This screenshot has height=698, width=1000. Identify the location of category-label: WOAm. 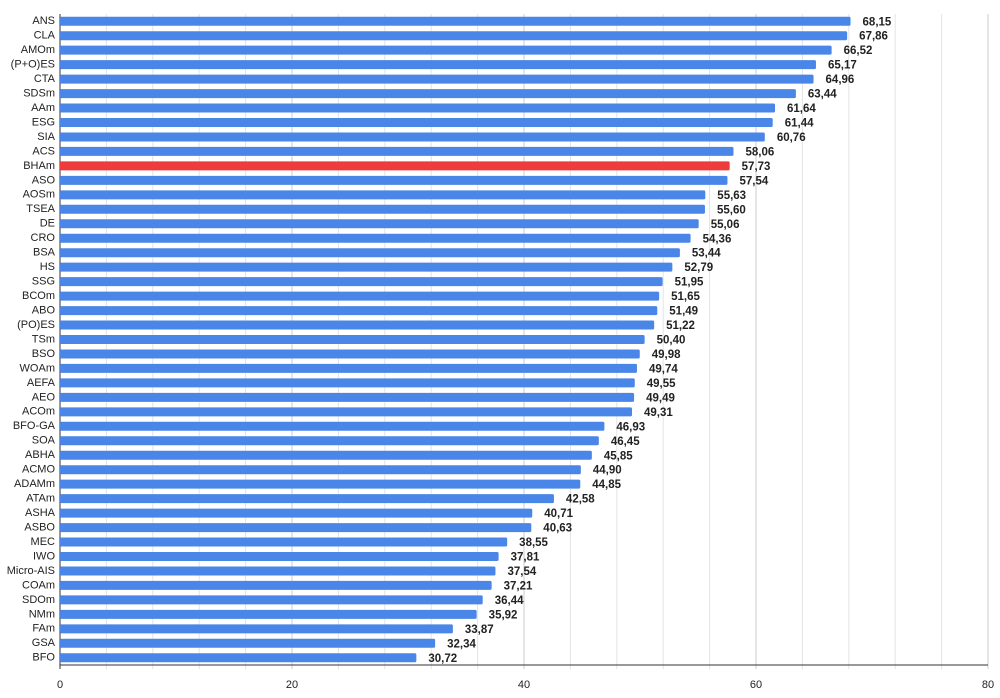
(37, 368).